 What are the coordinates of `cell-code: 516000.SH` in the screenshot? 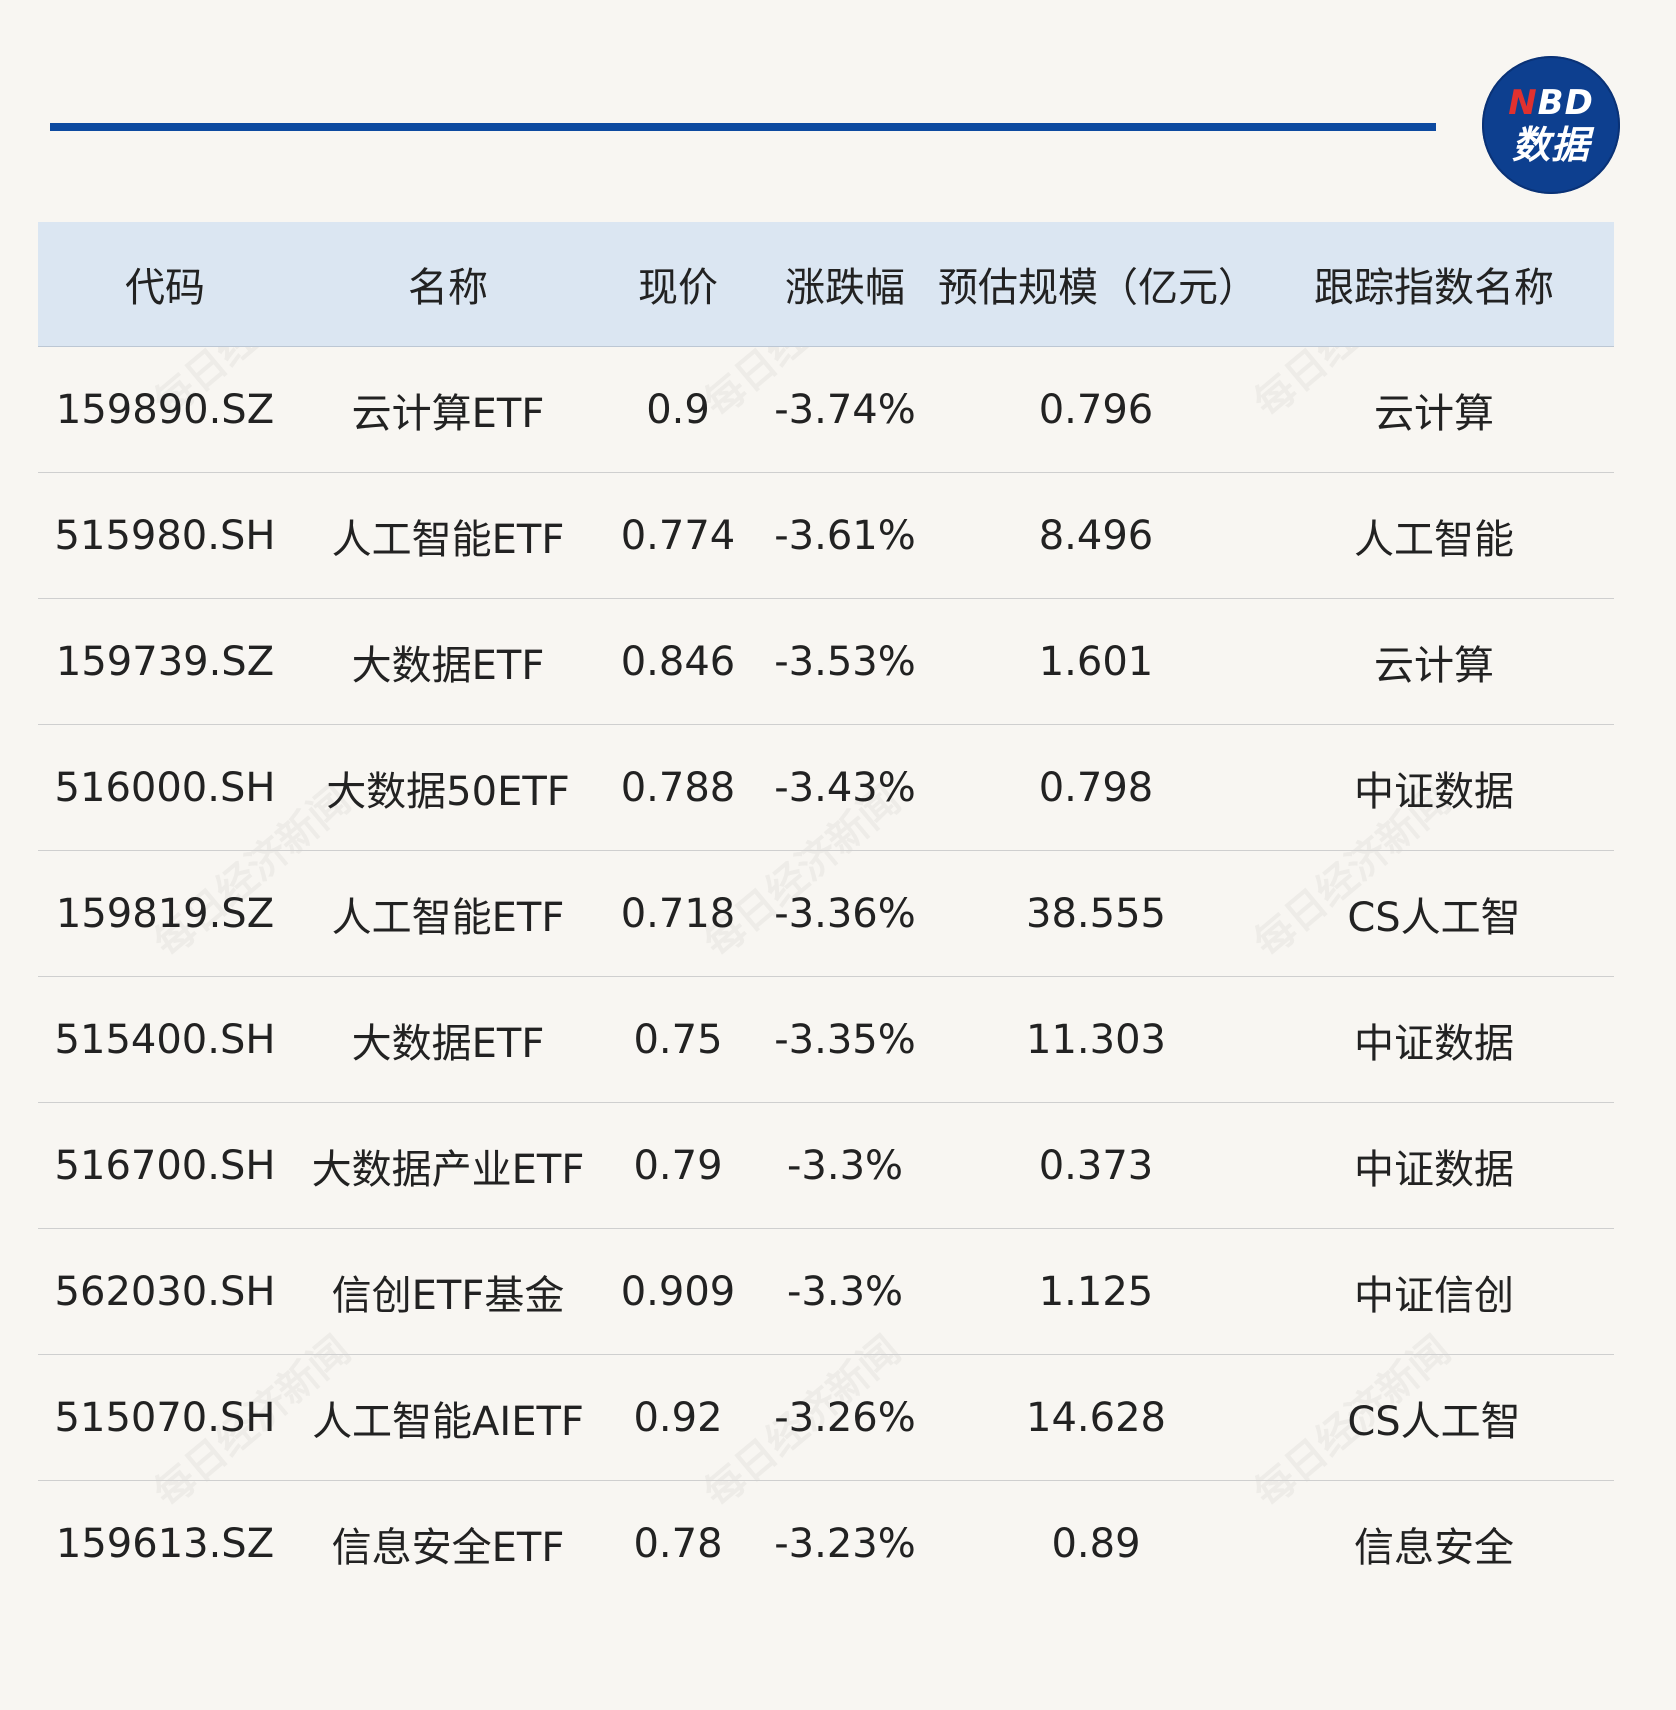 It's located at (165, 787).